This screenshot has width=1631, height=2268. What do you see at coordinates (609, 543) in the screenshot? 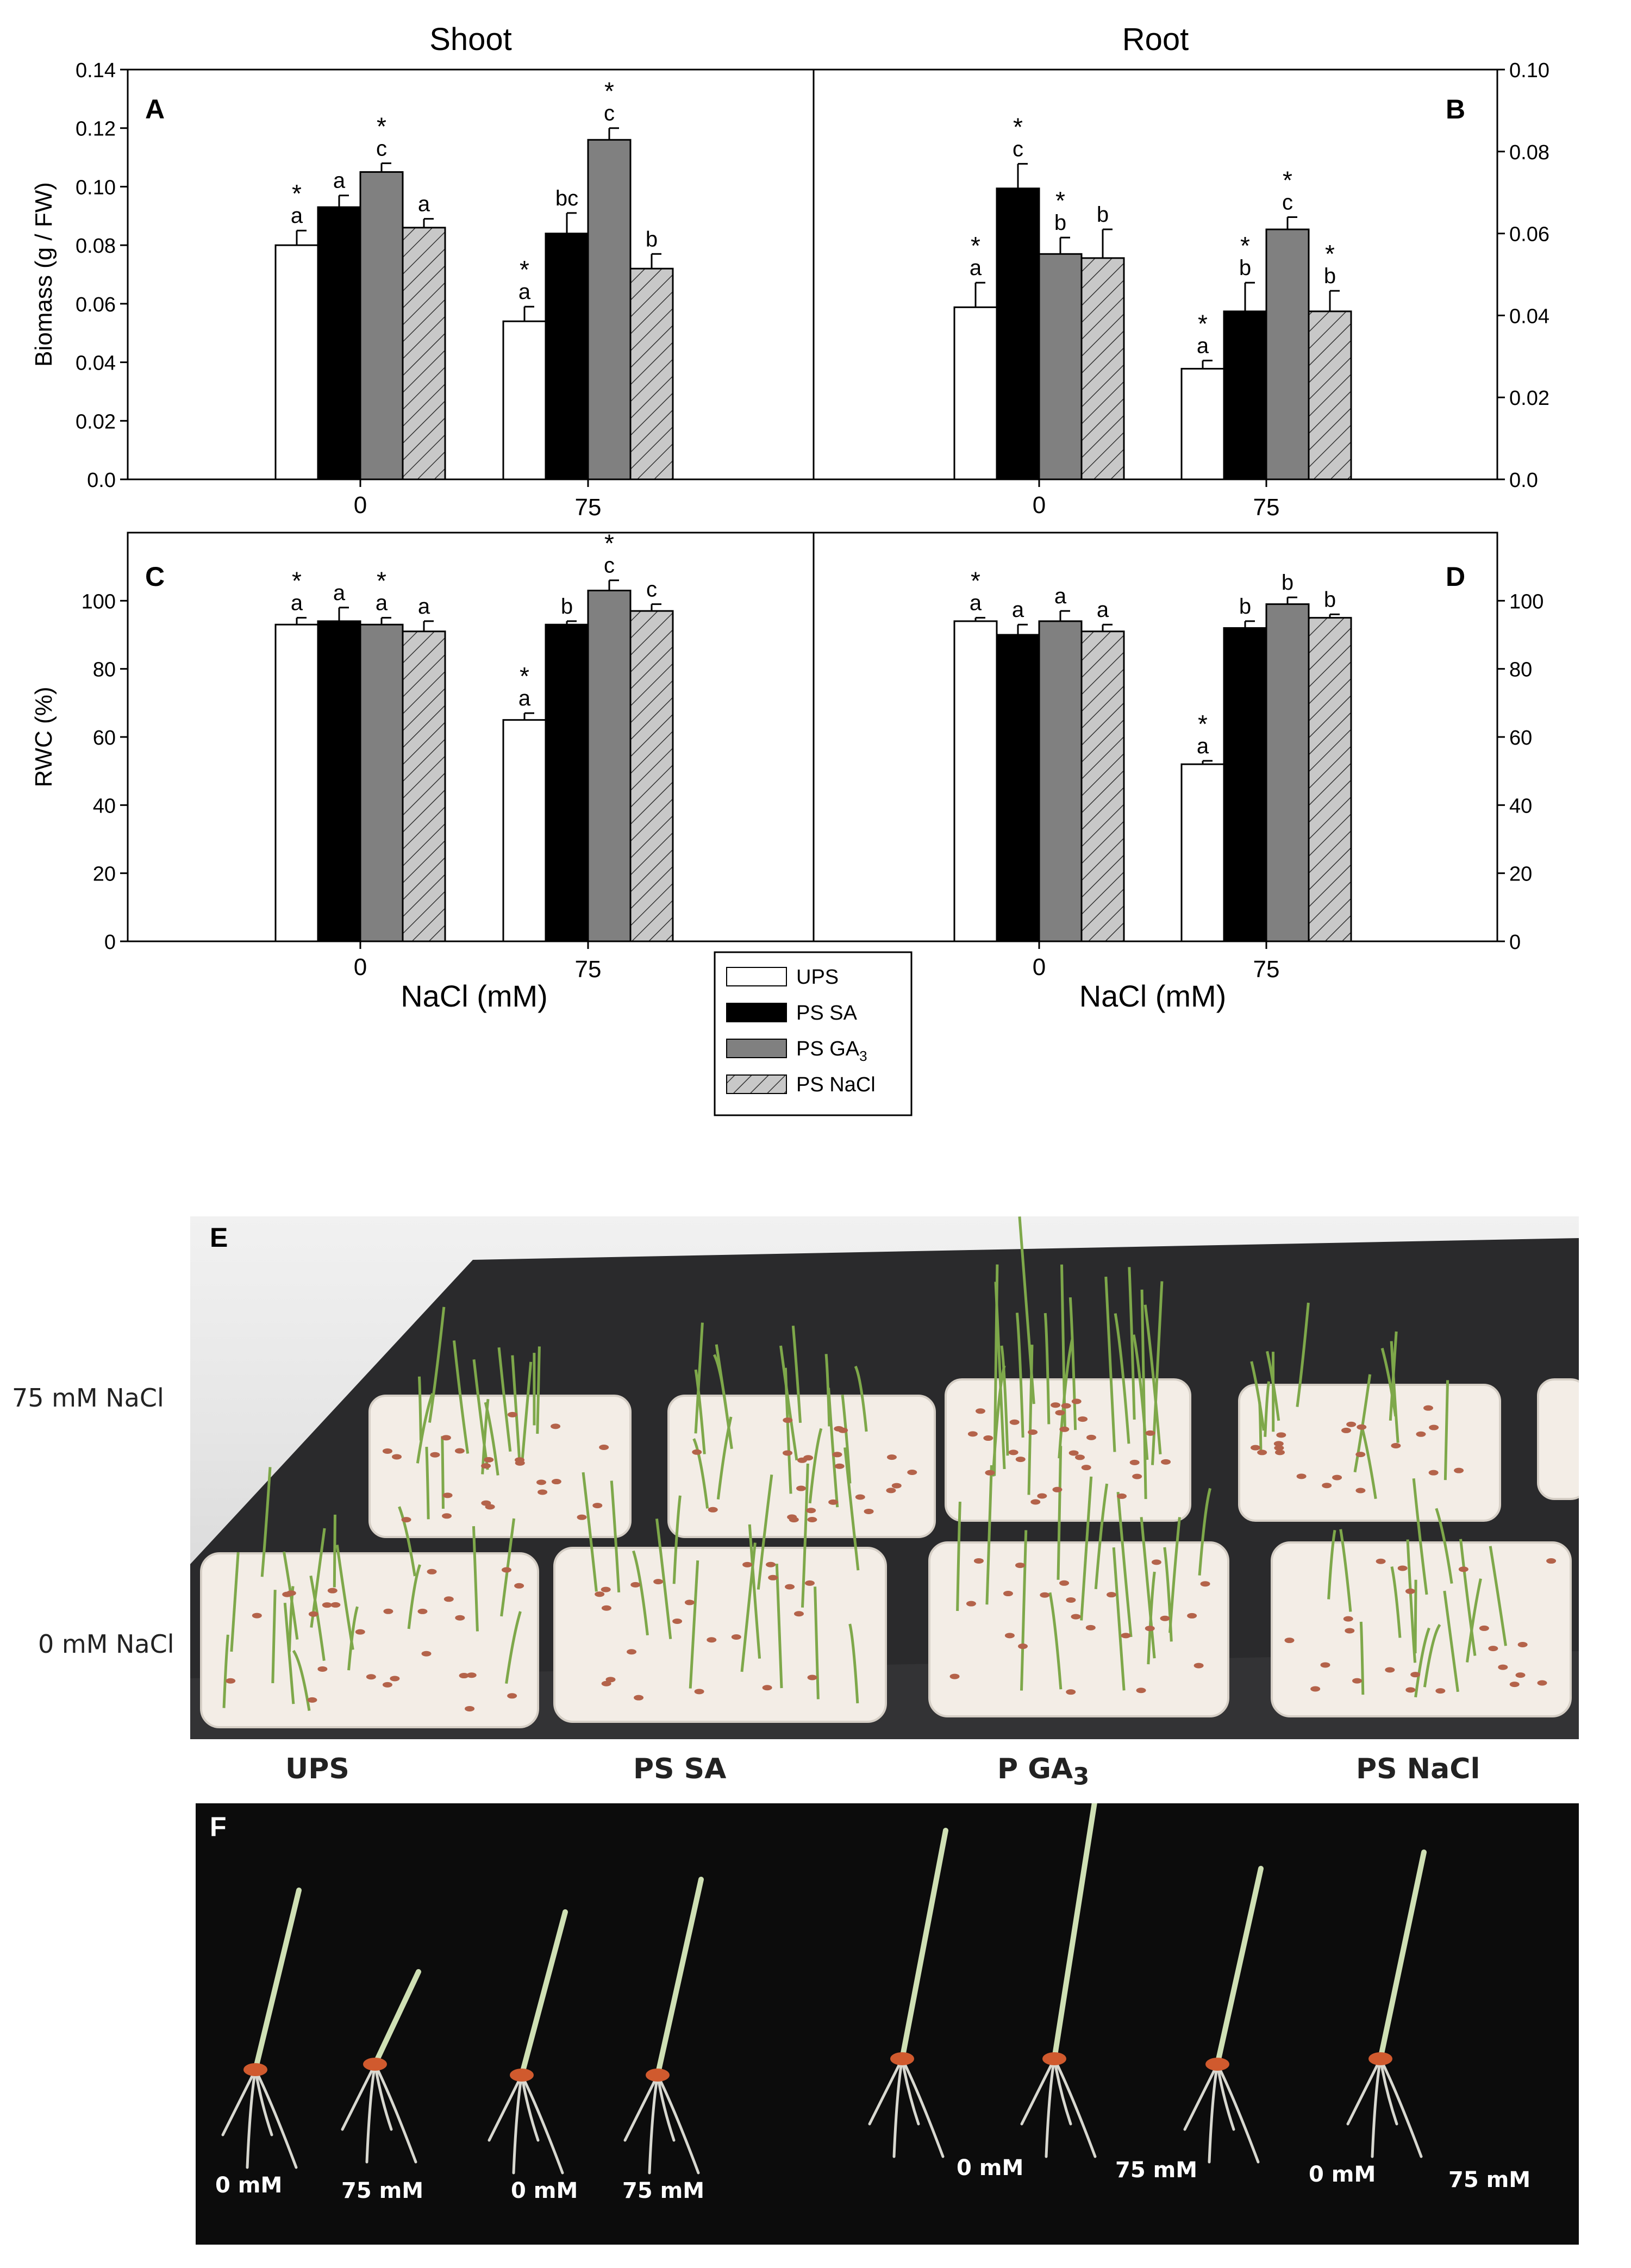
I see `significance-star-c: *` at bounding box center [609, 543].